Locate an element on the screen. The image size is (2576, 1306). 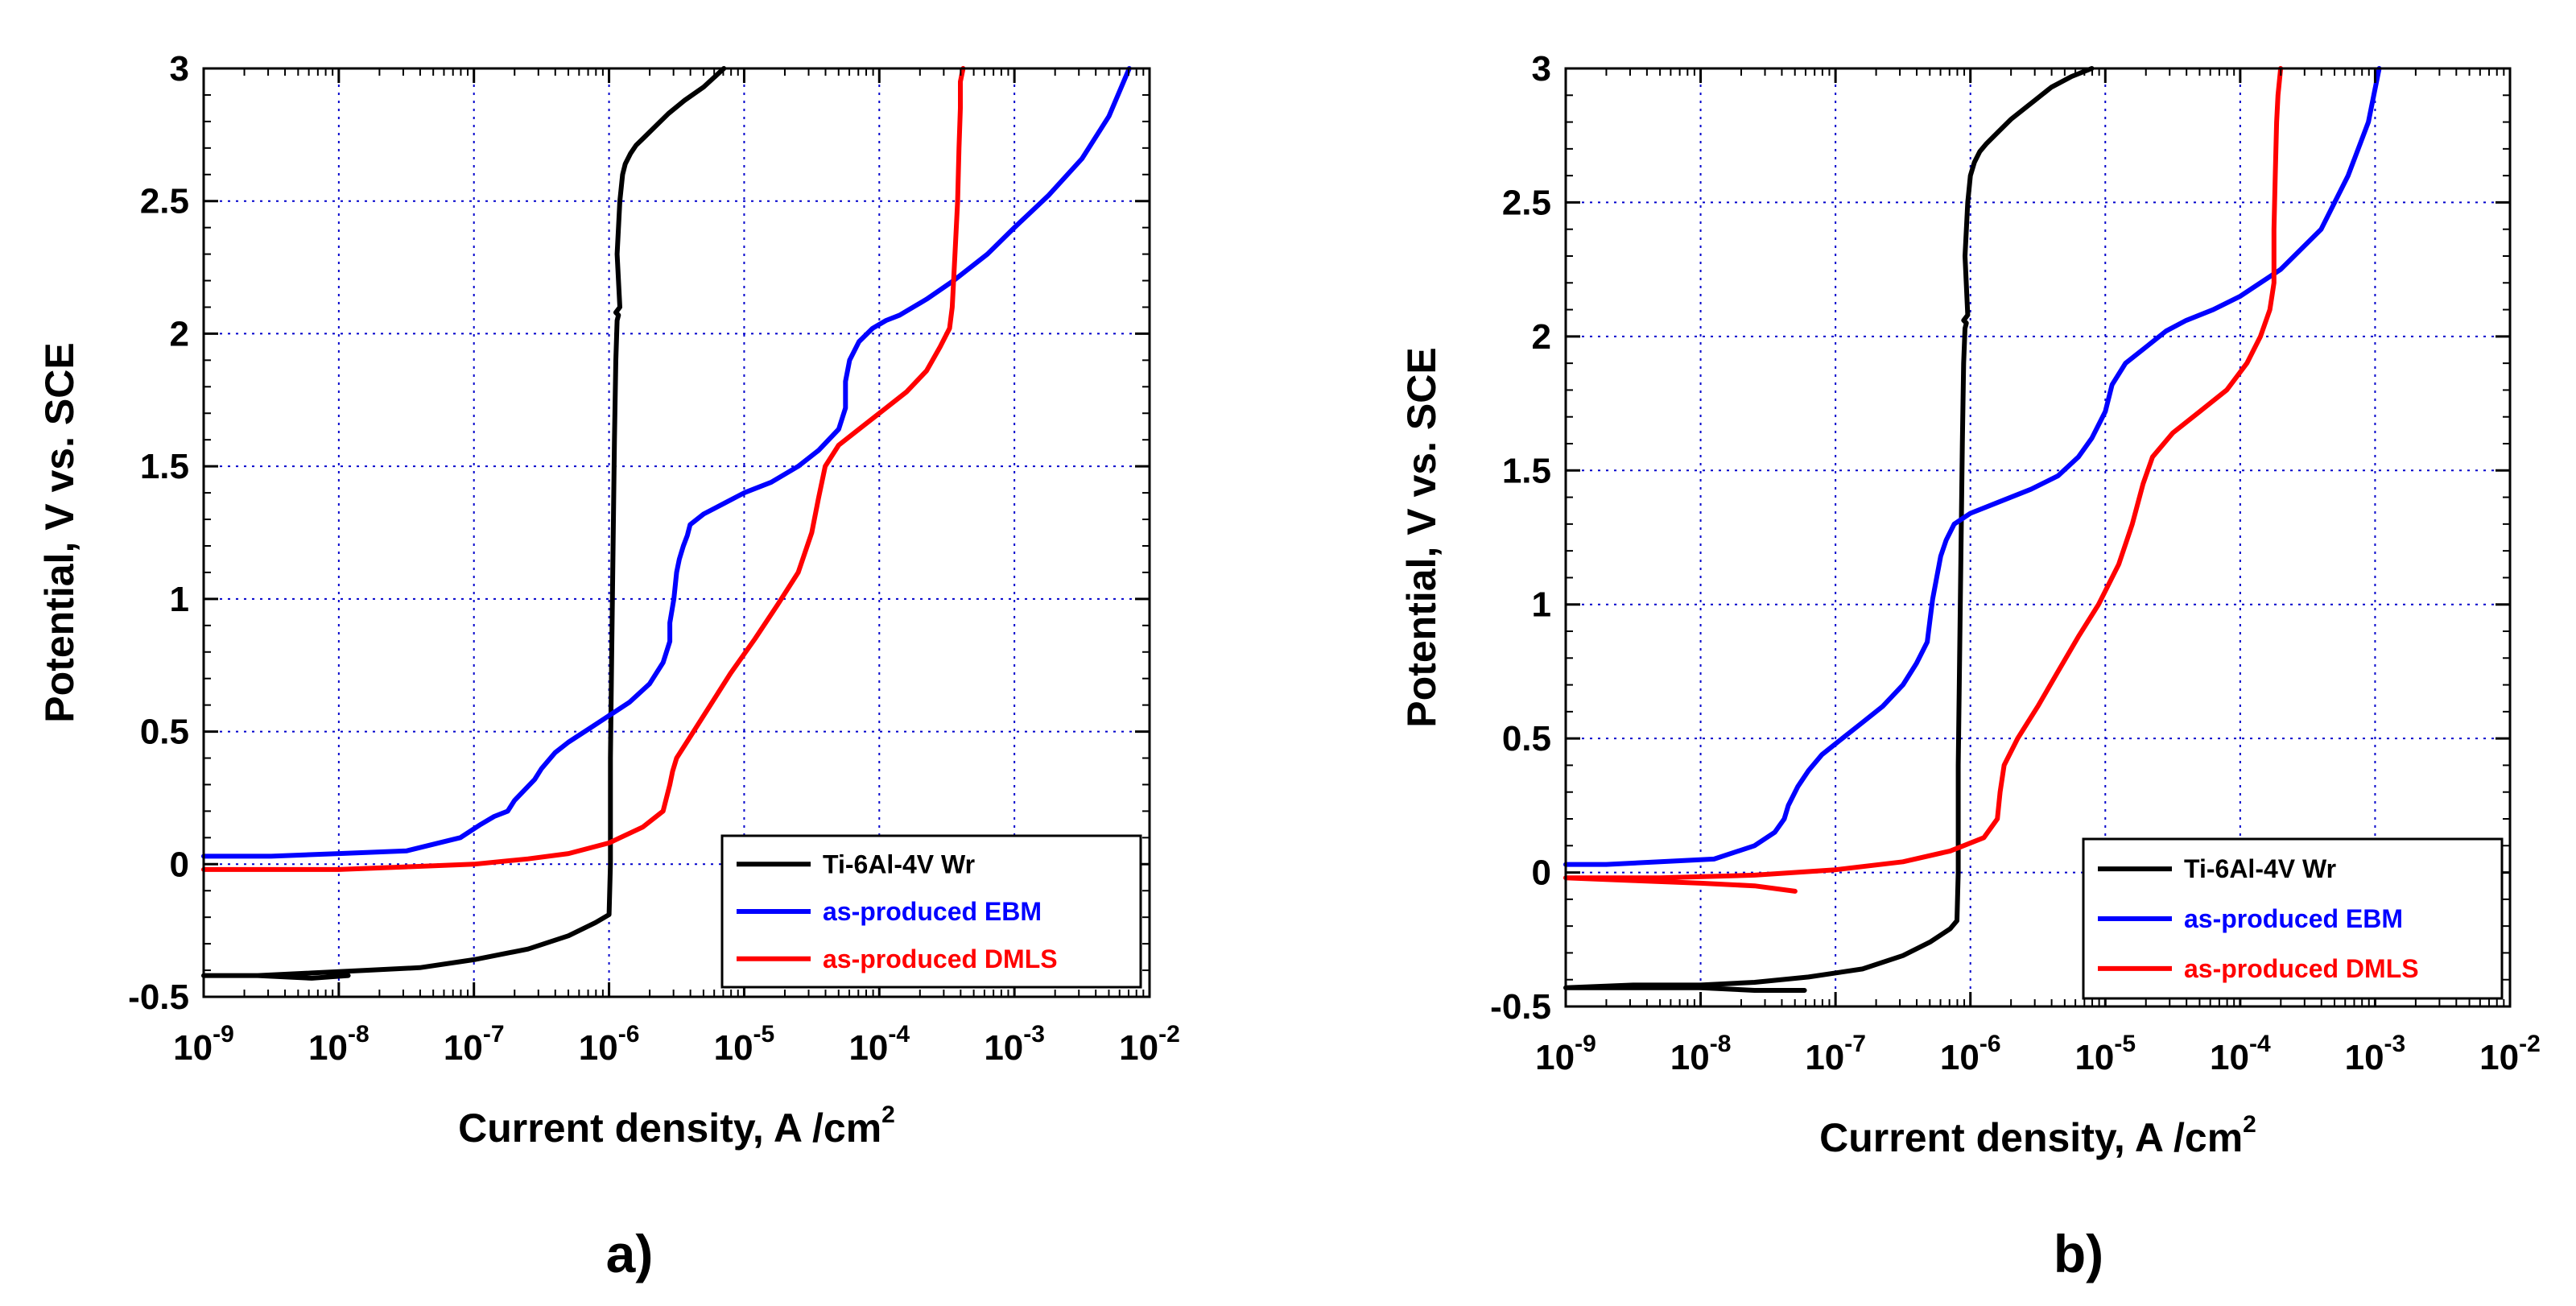
y-tick-label-b: 0.5 is located at coordinates (1526, 738).